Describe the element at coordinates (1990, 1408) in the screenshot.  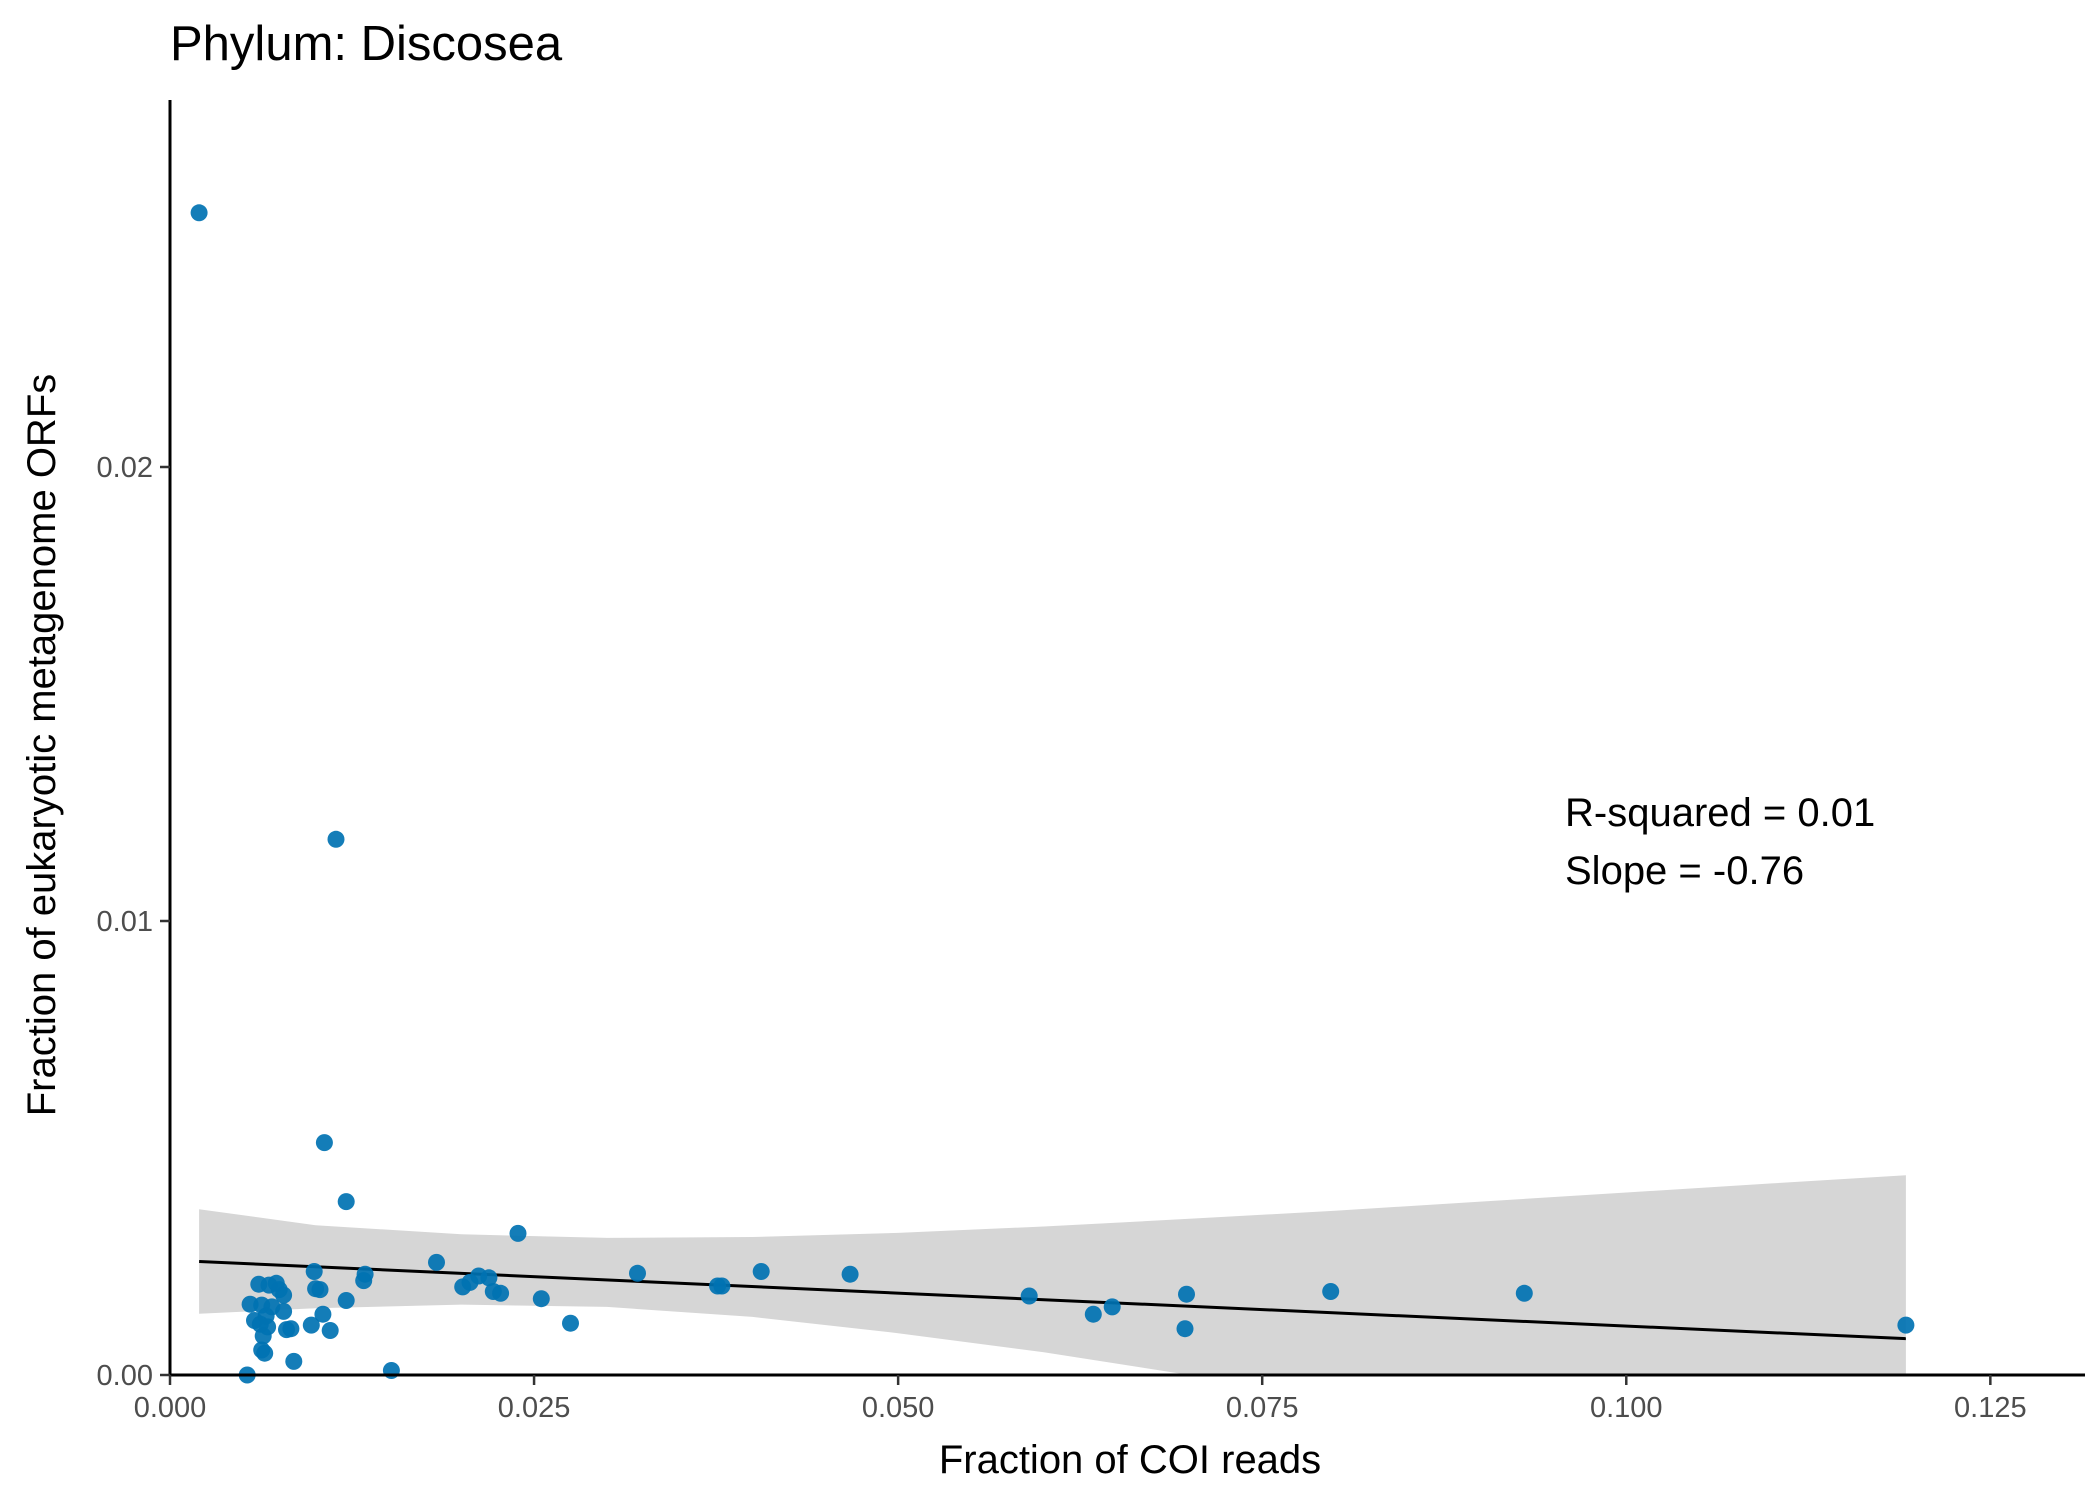
I see `x-tick-label: 0.125` at that location.